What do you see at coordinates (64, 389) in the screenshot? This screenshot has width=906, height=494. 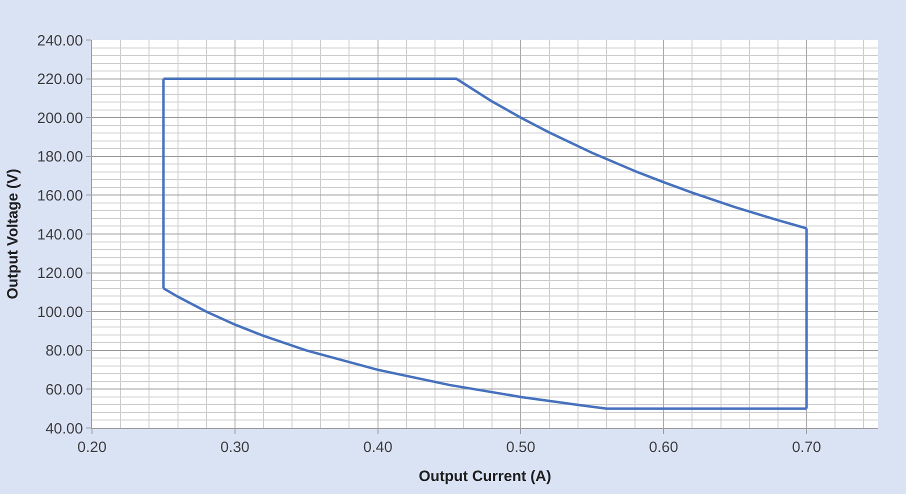 I see `y-tick-label: 60.00` at bounding box center [64, 389].